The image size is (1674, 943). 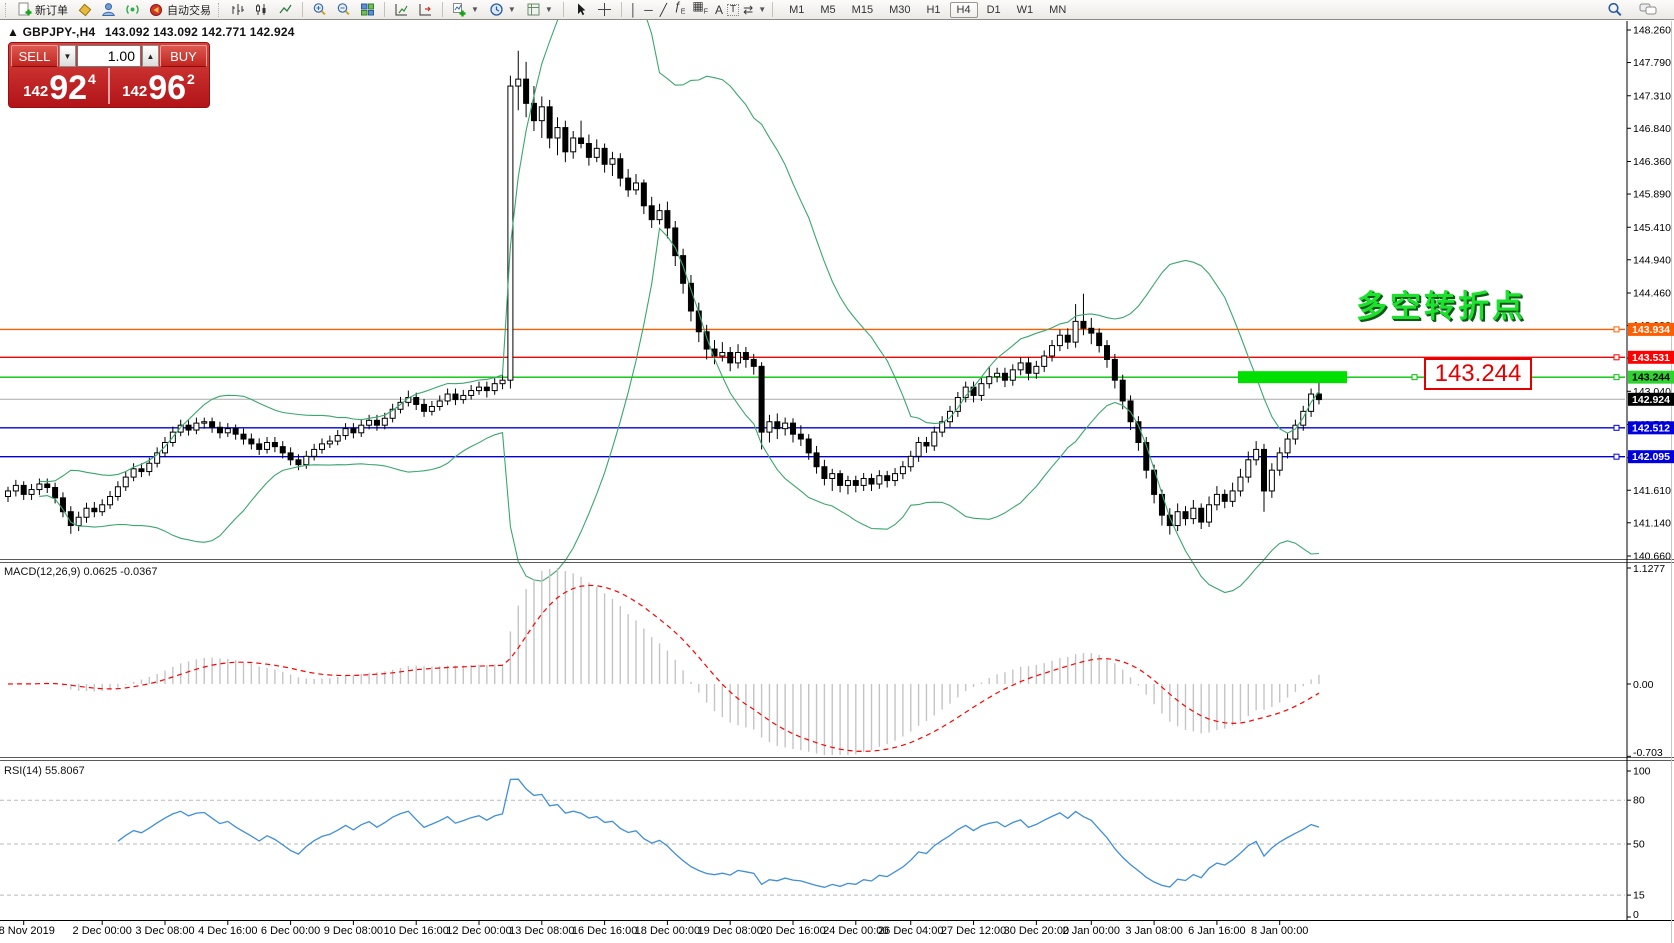 What do you see at coordinates (748, 9) in the screenshot?
I see `arrows-icon: ⇄` at bounding box center [748, 9].